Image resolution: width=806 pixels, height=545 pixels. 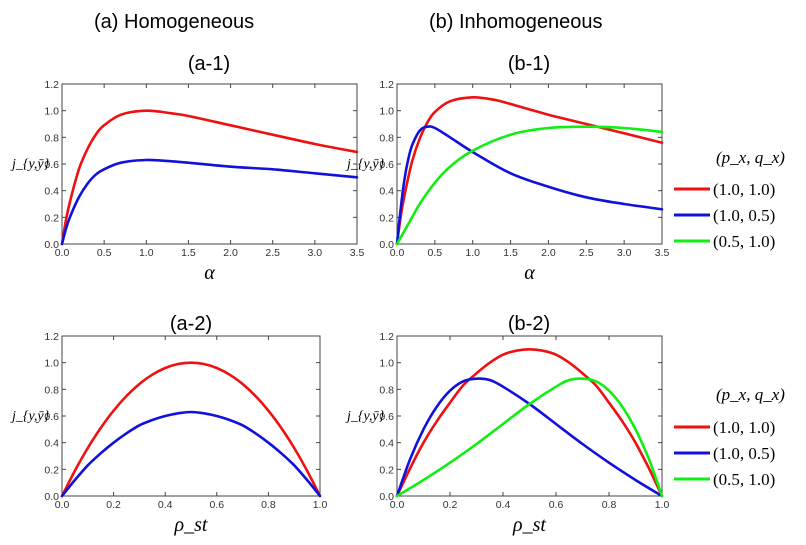 I want to click on panel-title: (a-1), so click(x=209, y=64).